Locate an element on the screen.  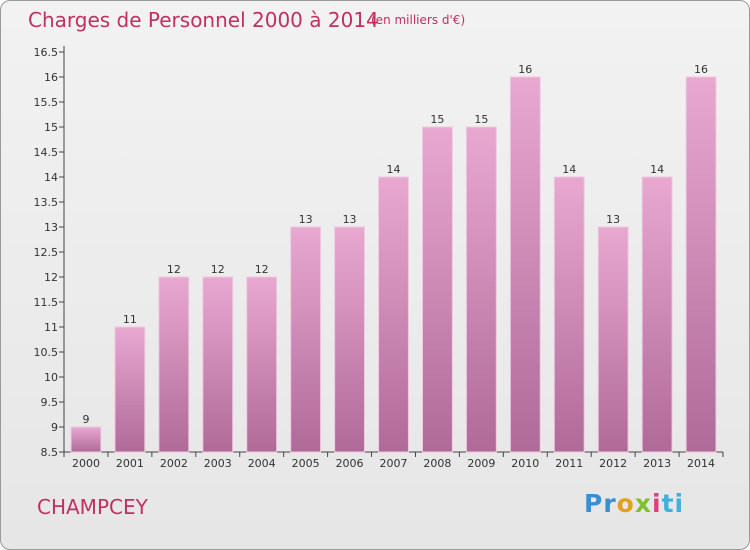
x-tick-label: 2009 is located at coordinates (481, 463).